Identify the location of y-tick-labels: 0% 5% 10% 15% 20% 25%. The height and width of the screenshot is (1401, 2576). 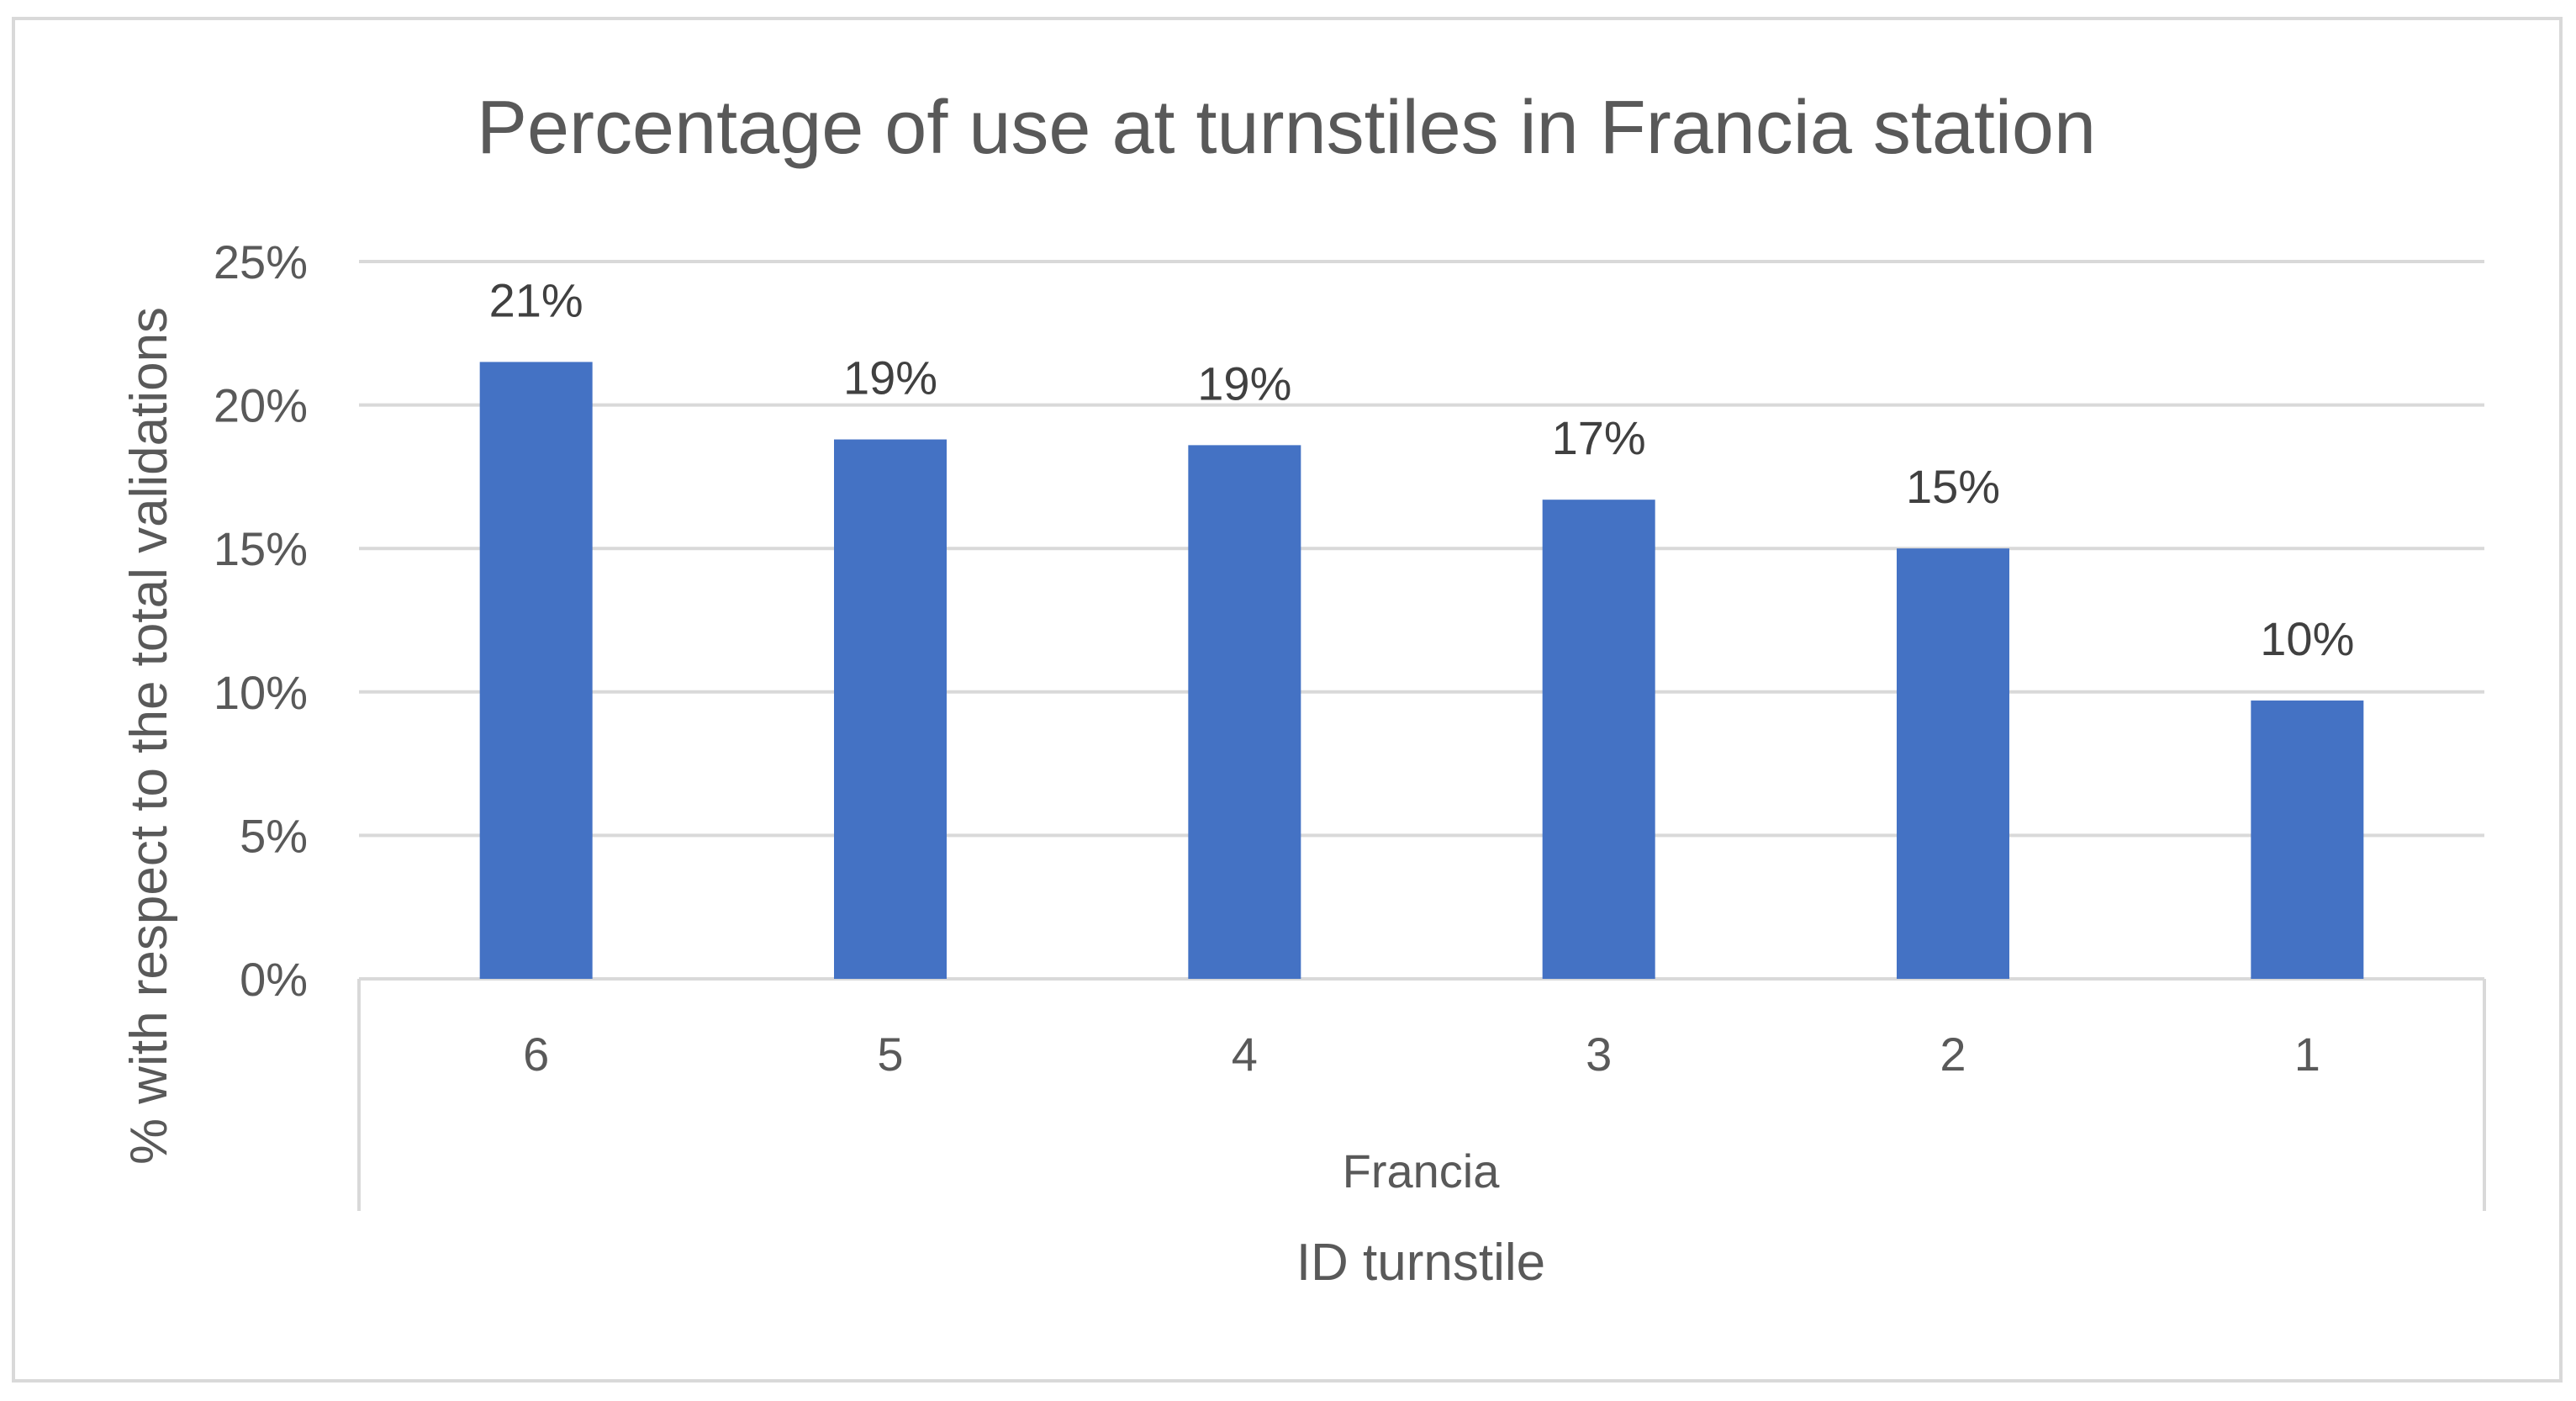
(261, 620).